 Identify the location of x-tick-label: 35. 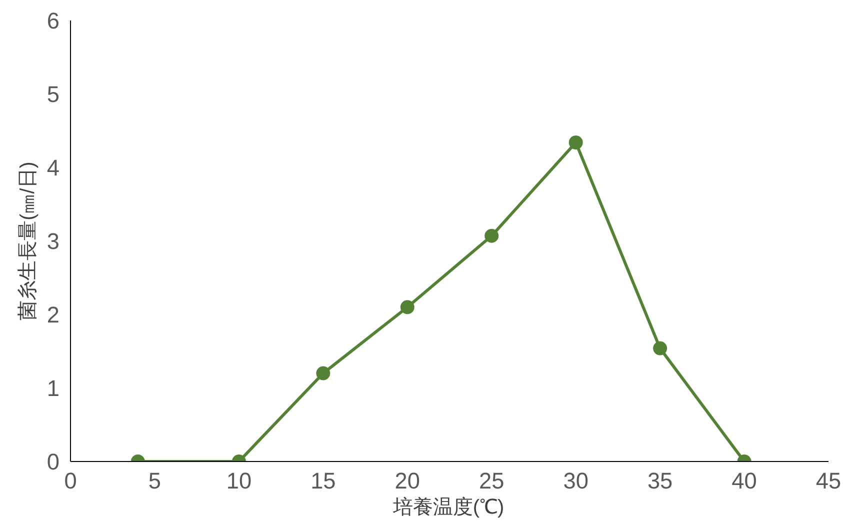
(660, 481).